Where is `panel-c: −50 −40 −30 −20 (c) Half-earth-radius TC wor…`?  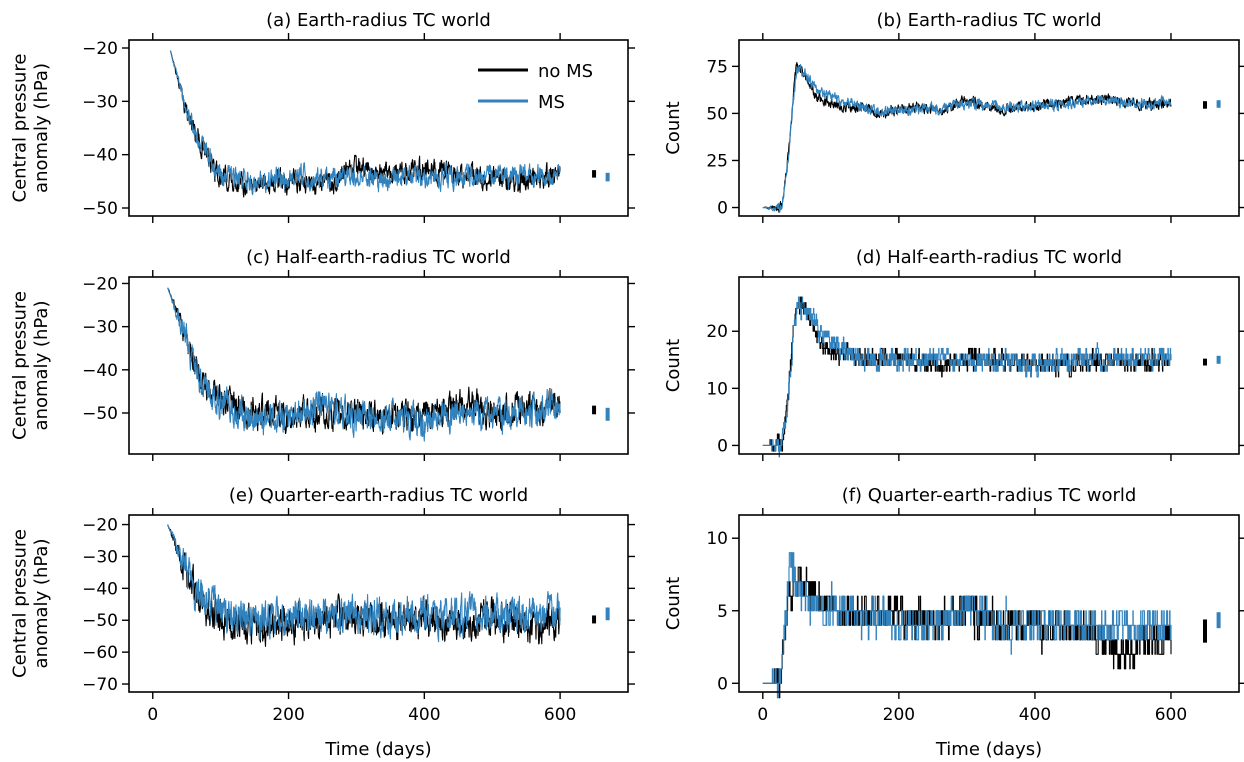
panel-c: −50 −40 −30 −20 (c) Half-earth-radius TC wor… is located at coordinates (322, 354).